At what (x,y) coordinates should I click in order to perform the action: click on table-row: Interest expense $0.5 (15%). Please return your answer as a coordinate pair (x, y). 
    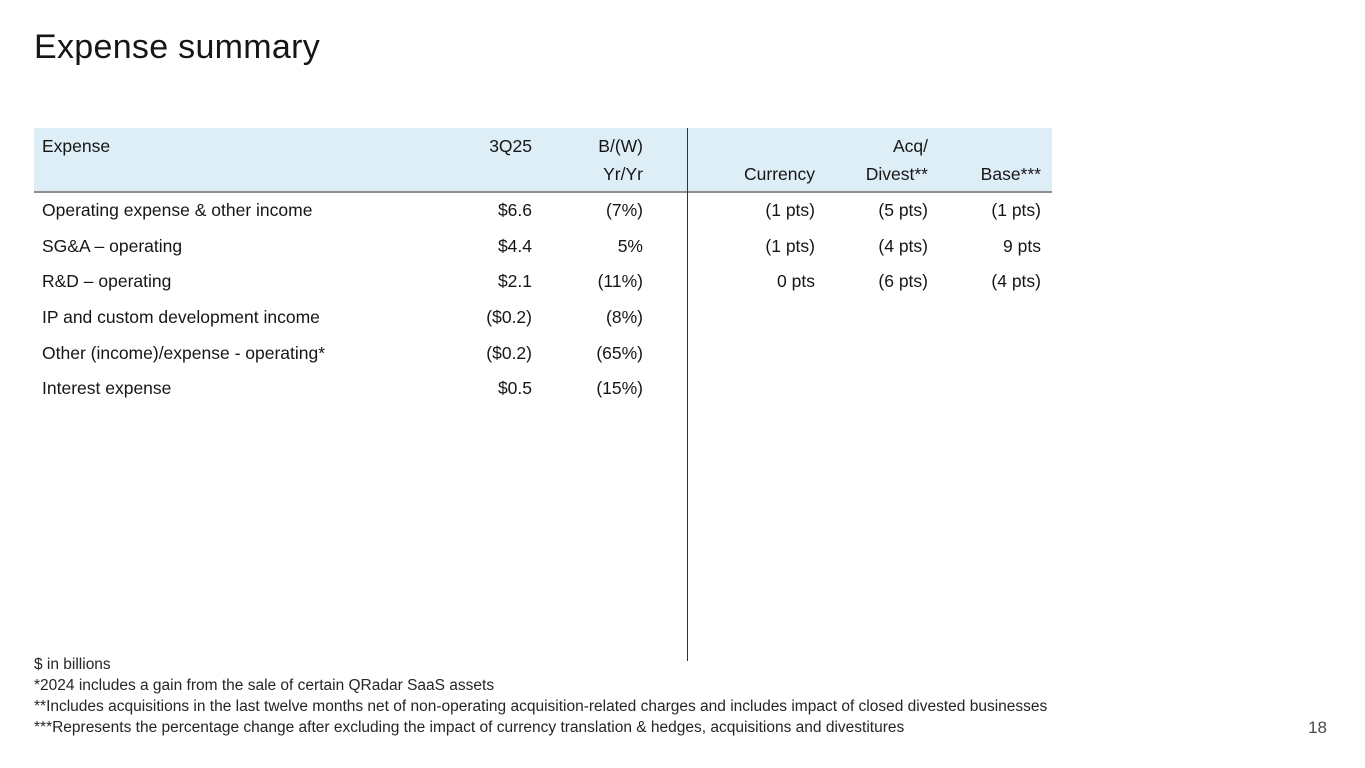
    Looking at the image, I should click on (543, 389).